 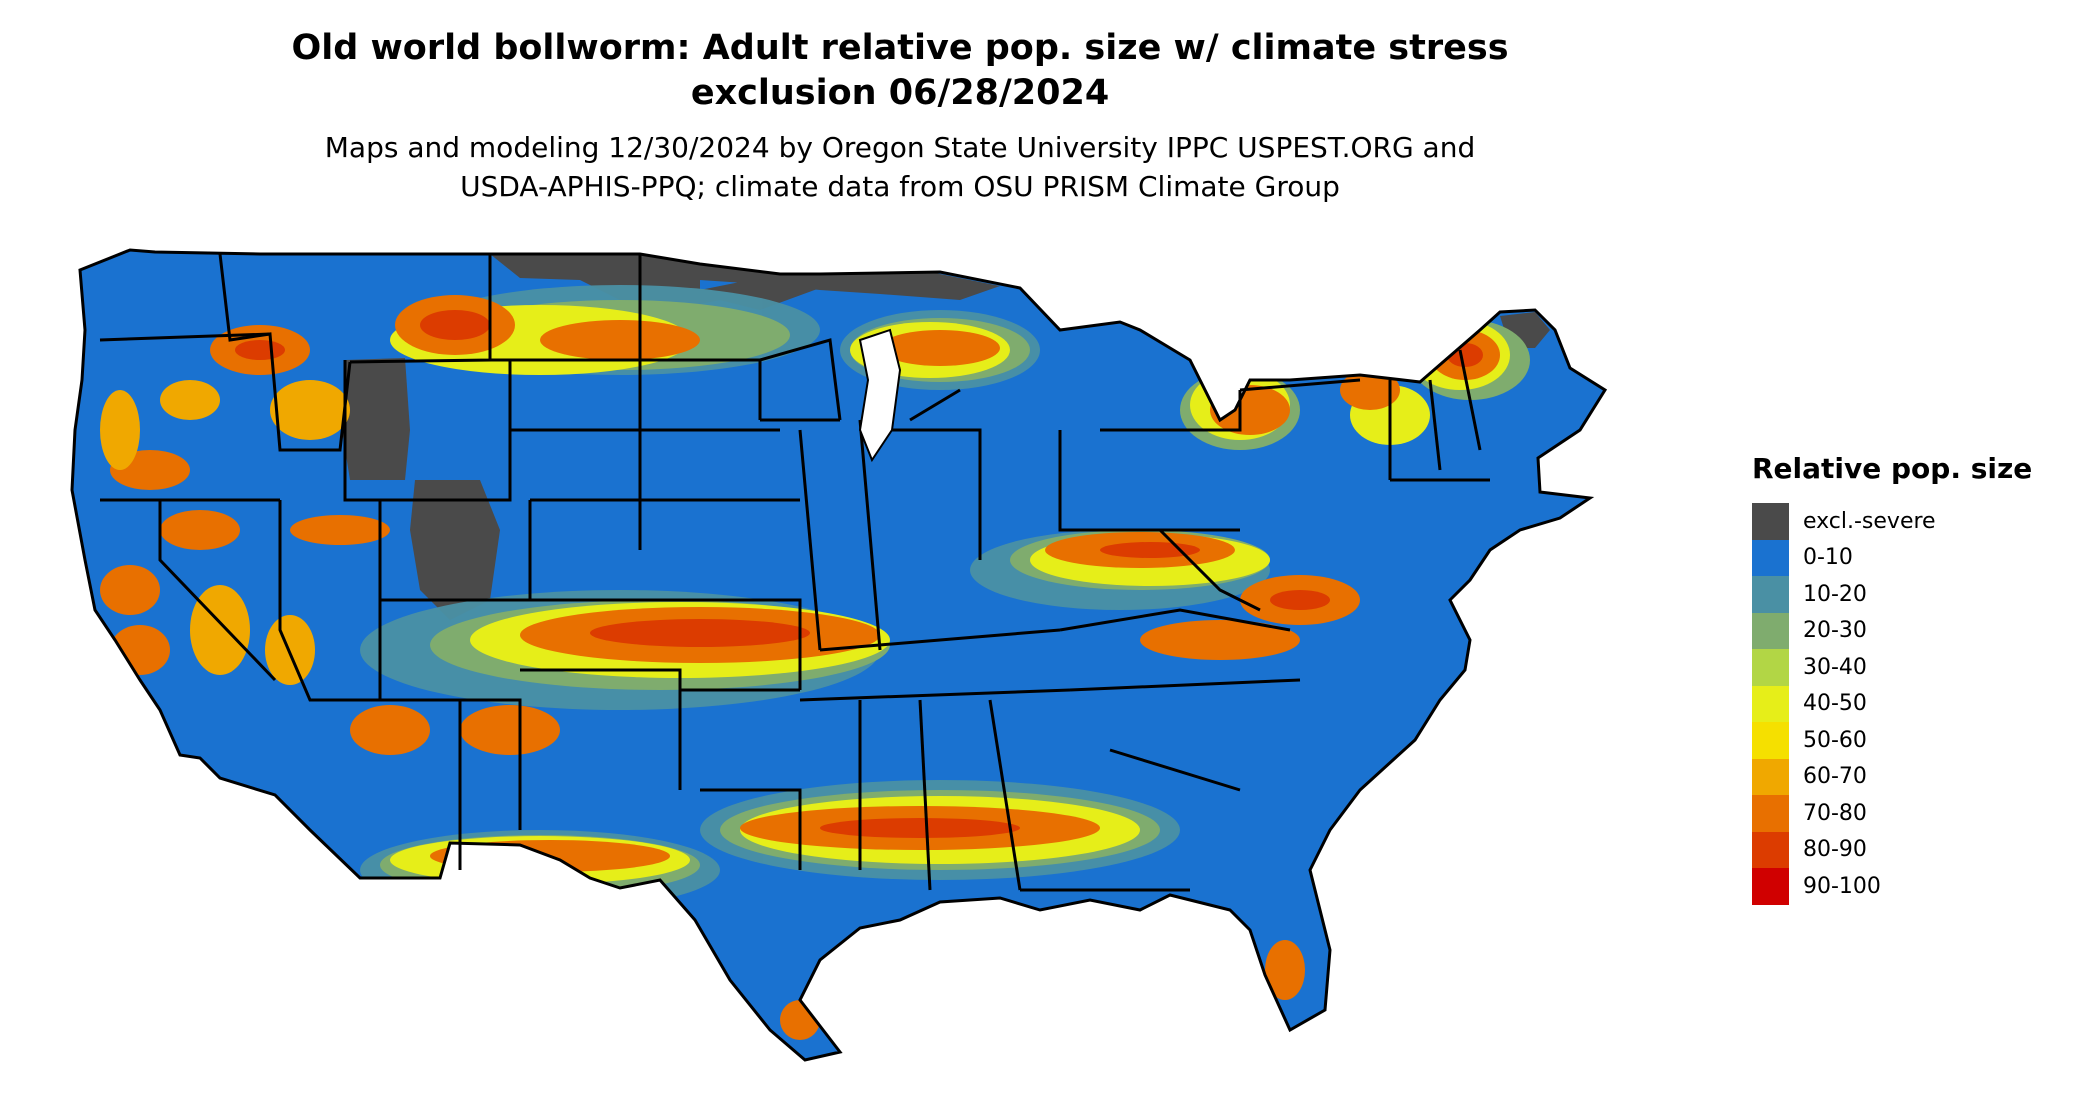 What do you see at coordinates (1835, 850) in the screenshot?
I see `legend-label: 80-90` at bounding box center [1835, 850].